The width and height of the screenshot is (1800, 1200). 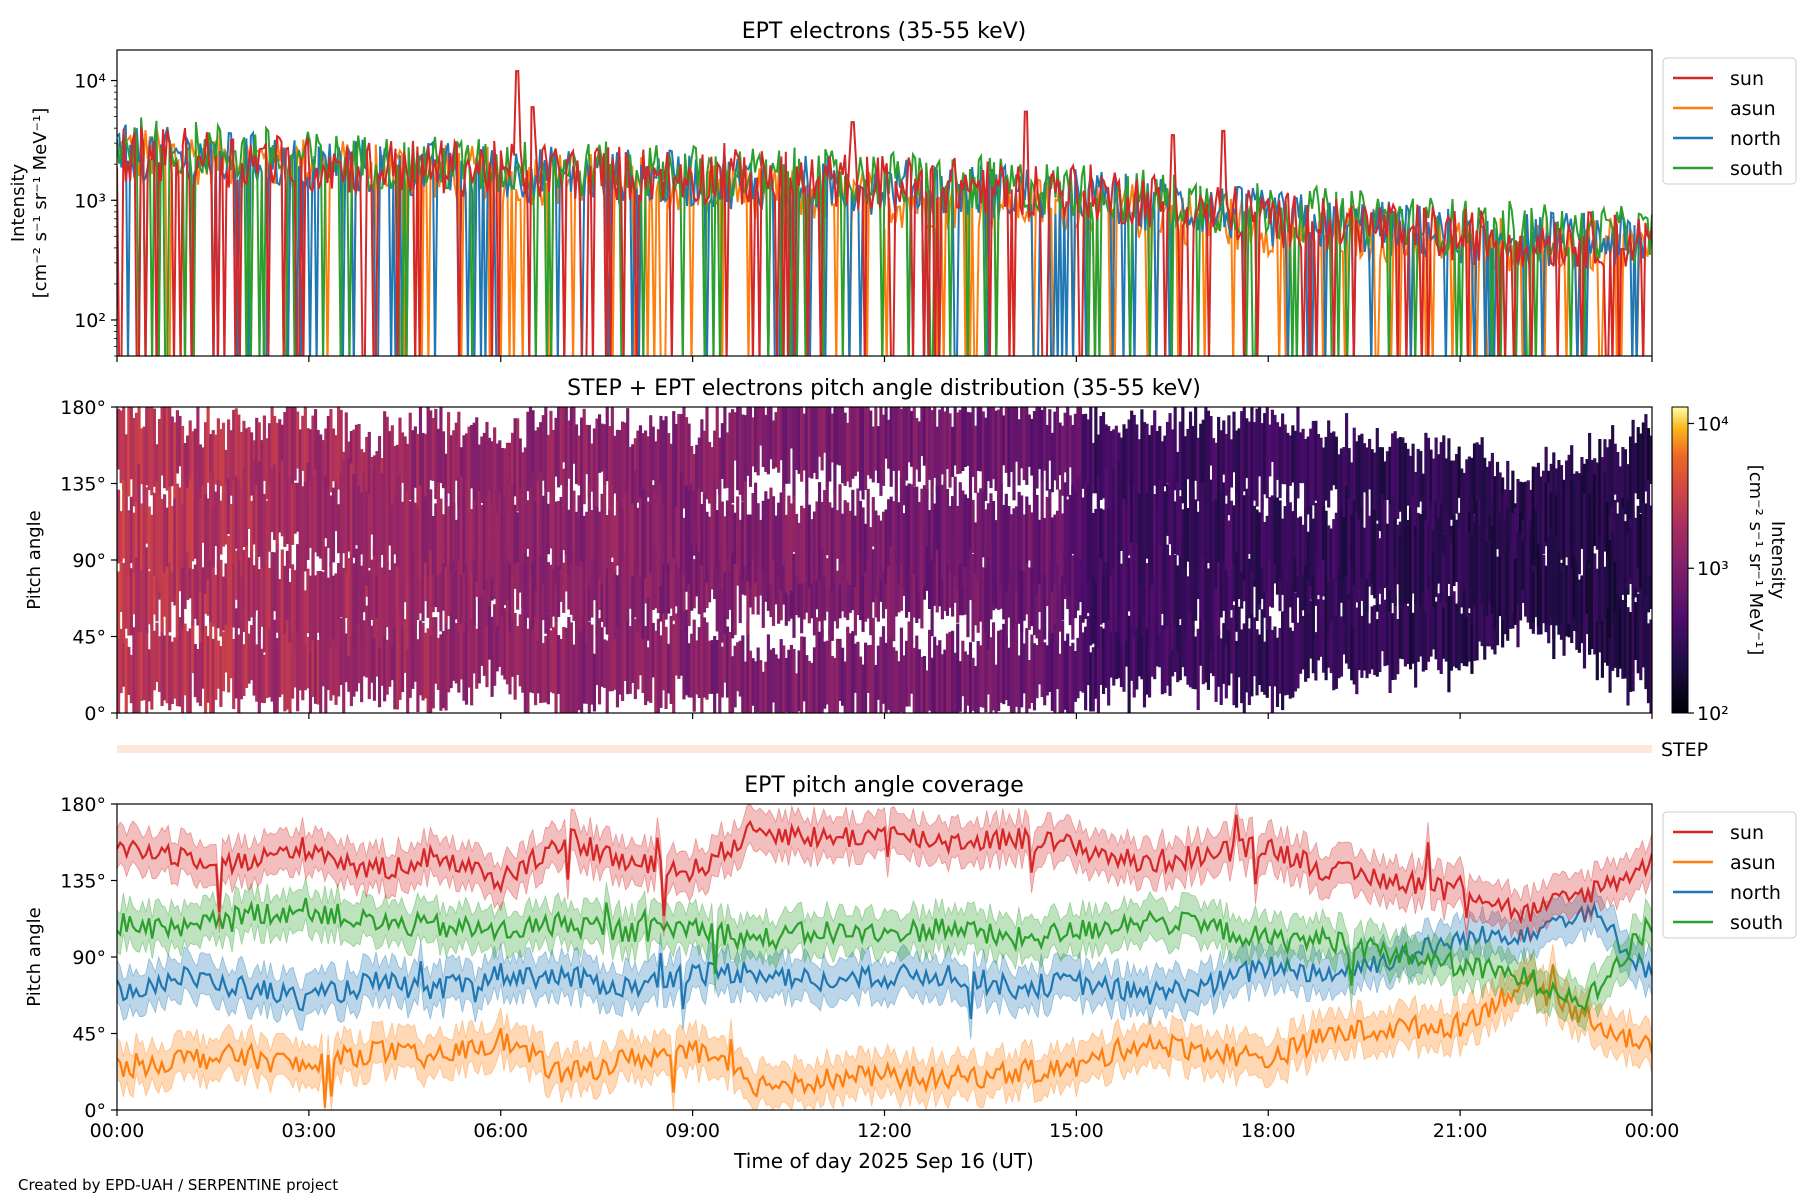 What do you see at coordinates (884, 869) in the screenshot?
I see `coverage-line-sun` at bounding box center [884, 869].